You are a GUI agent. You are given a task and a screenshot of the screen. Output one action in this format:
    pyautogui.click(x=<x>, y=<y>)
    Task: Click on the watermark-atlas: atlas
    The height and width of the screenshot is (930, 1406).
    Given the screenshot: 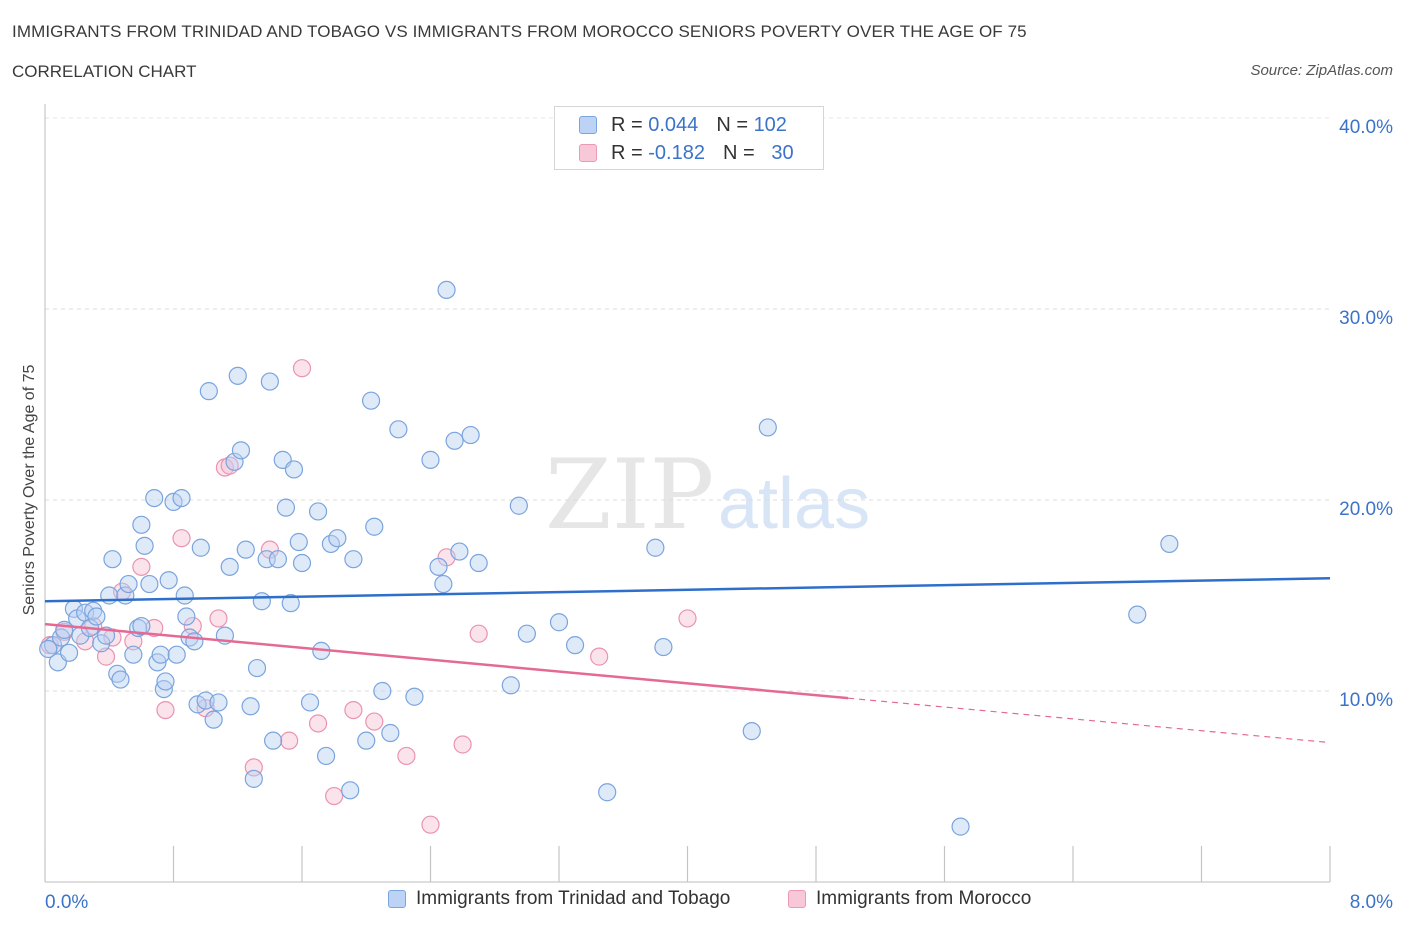 What is the action you would take?
    pyautogui.click(x=794, y=504)
    